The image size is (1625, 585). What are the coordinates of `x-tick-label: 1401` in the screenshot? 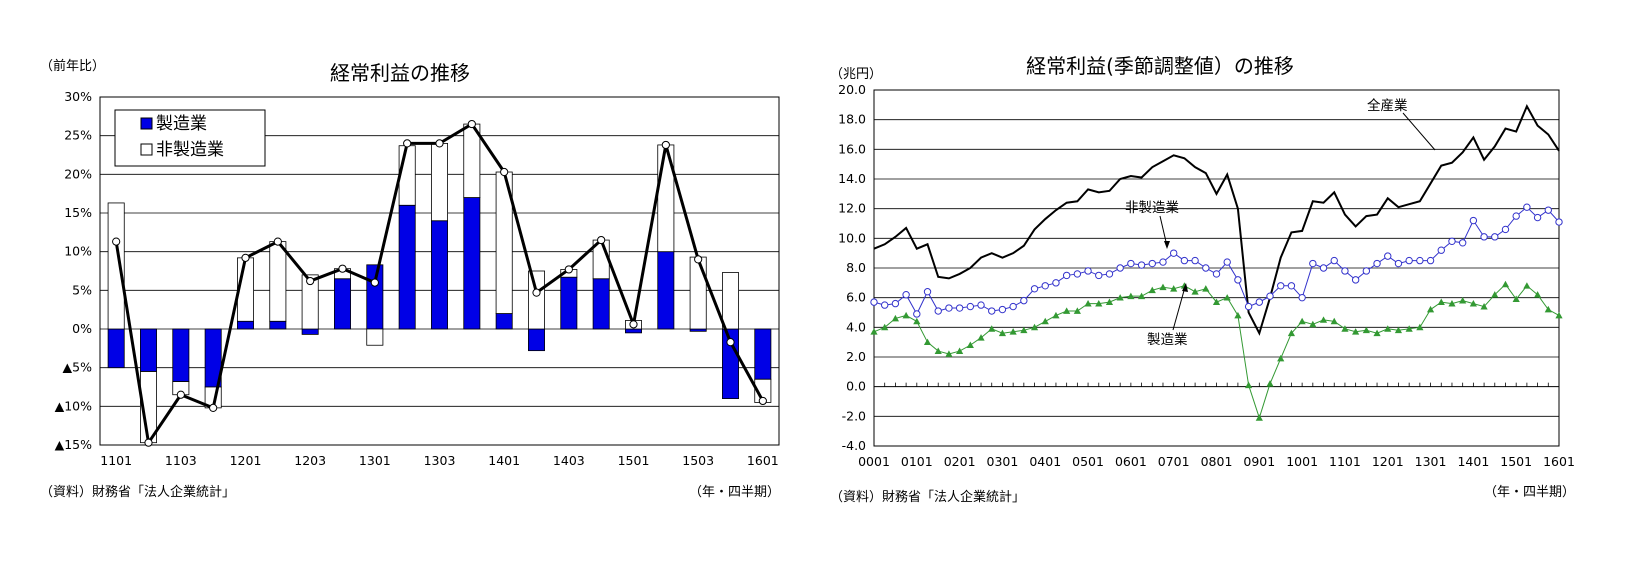 It's located at (504, 460).